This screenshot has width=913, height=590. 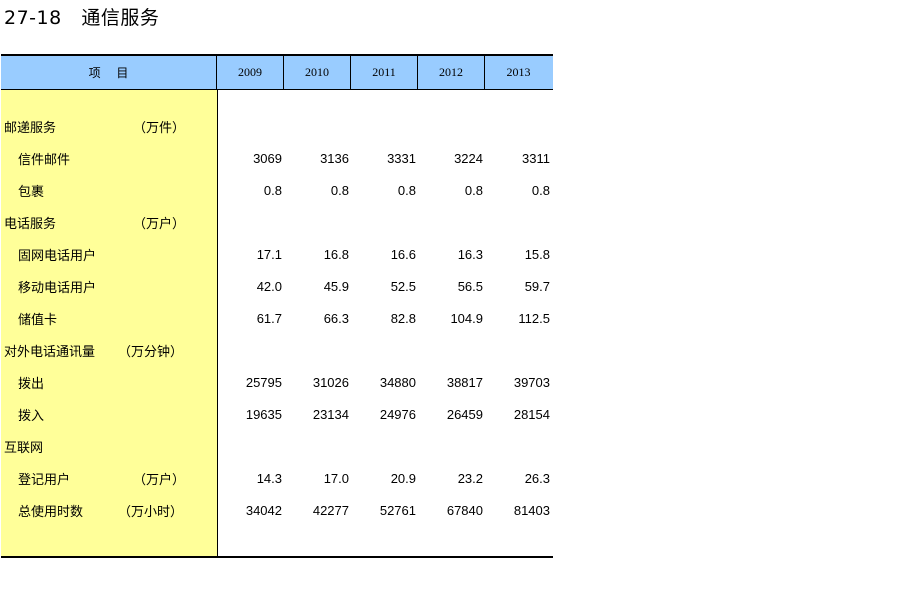 I want to click on cell-value: 3311, so click(x=536, y=158).